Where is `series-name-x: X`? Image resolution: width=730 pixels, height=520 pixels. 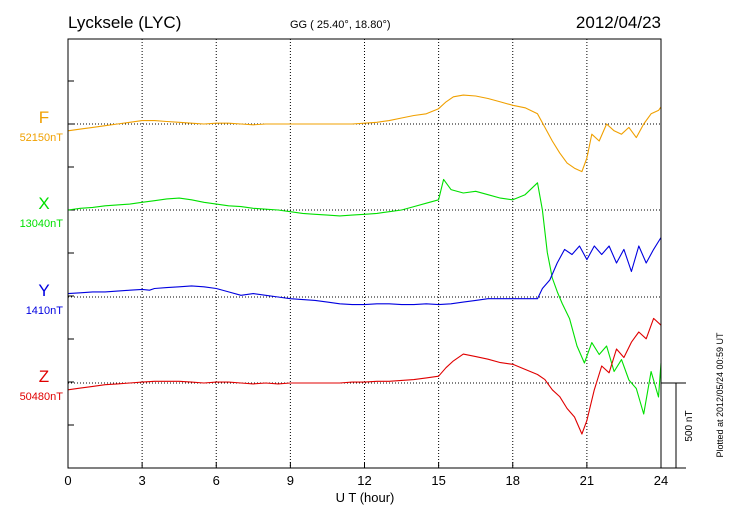
series-name-x: X is located at coordinates (43, 203).